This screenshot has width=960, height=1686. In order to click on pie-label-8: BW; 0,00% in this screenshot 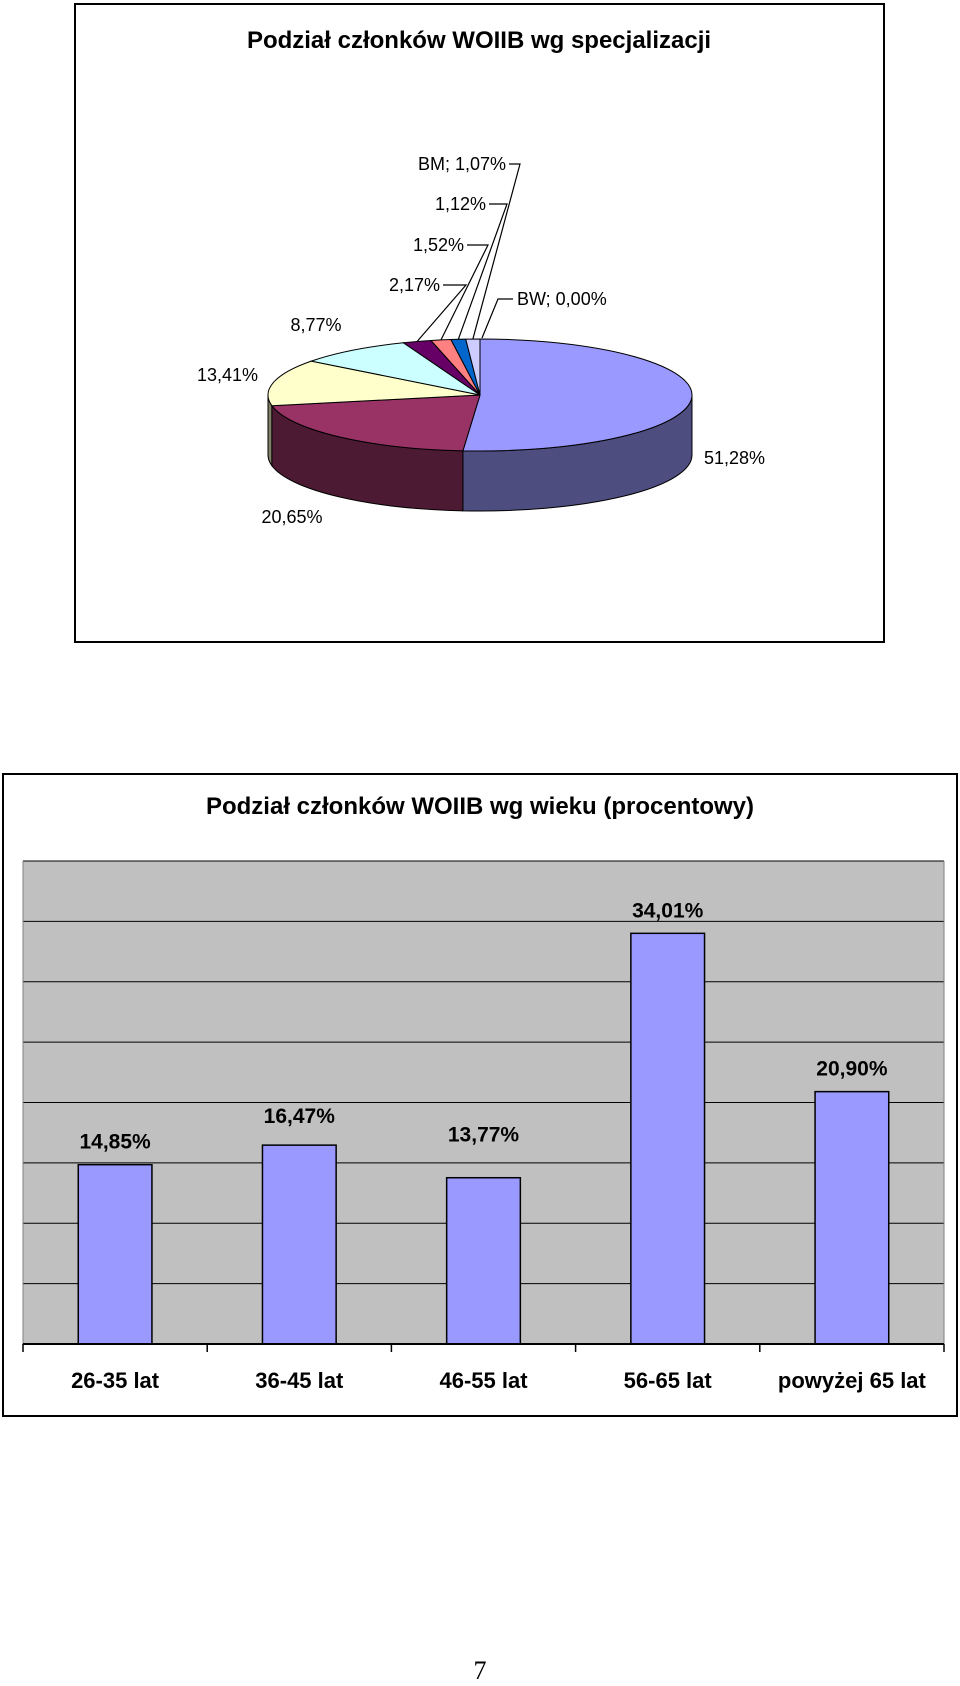, I will do `click(562, 299)`.